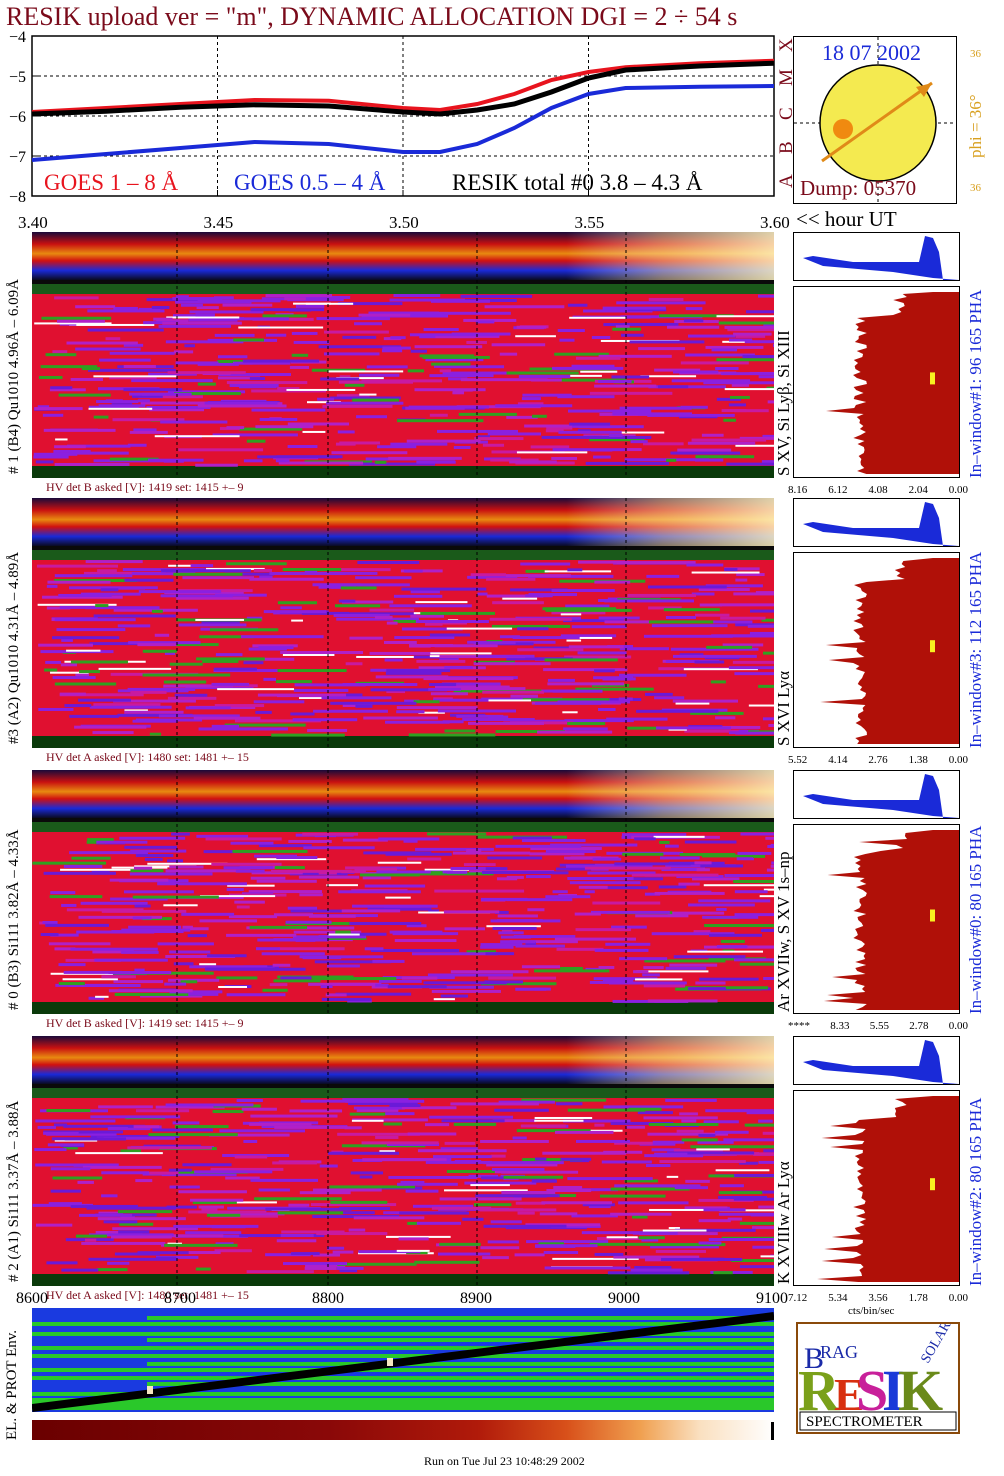 This screenshot has width=1004, height=1476. Describe the element at coordinates (878, 1298) in the screenshot. I see `pha-ticks: 7.12 5.34 3.56 1.78 0.00` at that location.